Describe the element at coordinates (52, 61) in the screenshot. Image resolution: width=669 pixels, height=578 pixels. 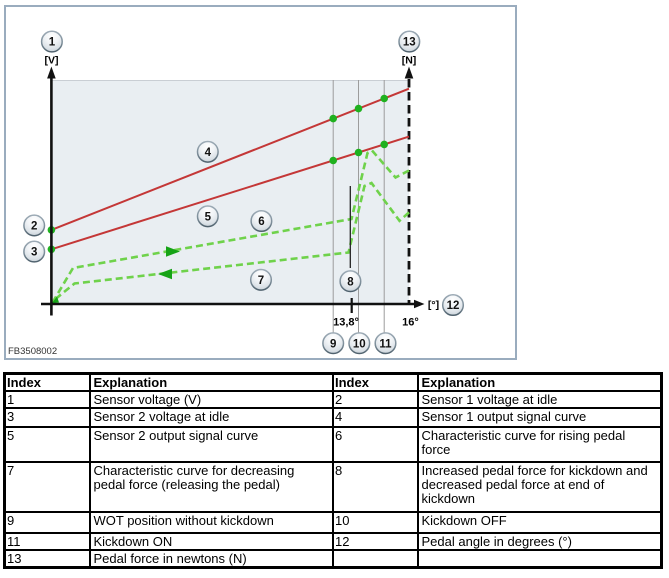
I see `svg-text: [V]` at that location.